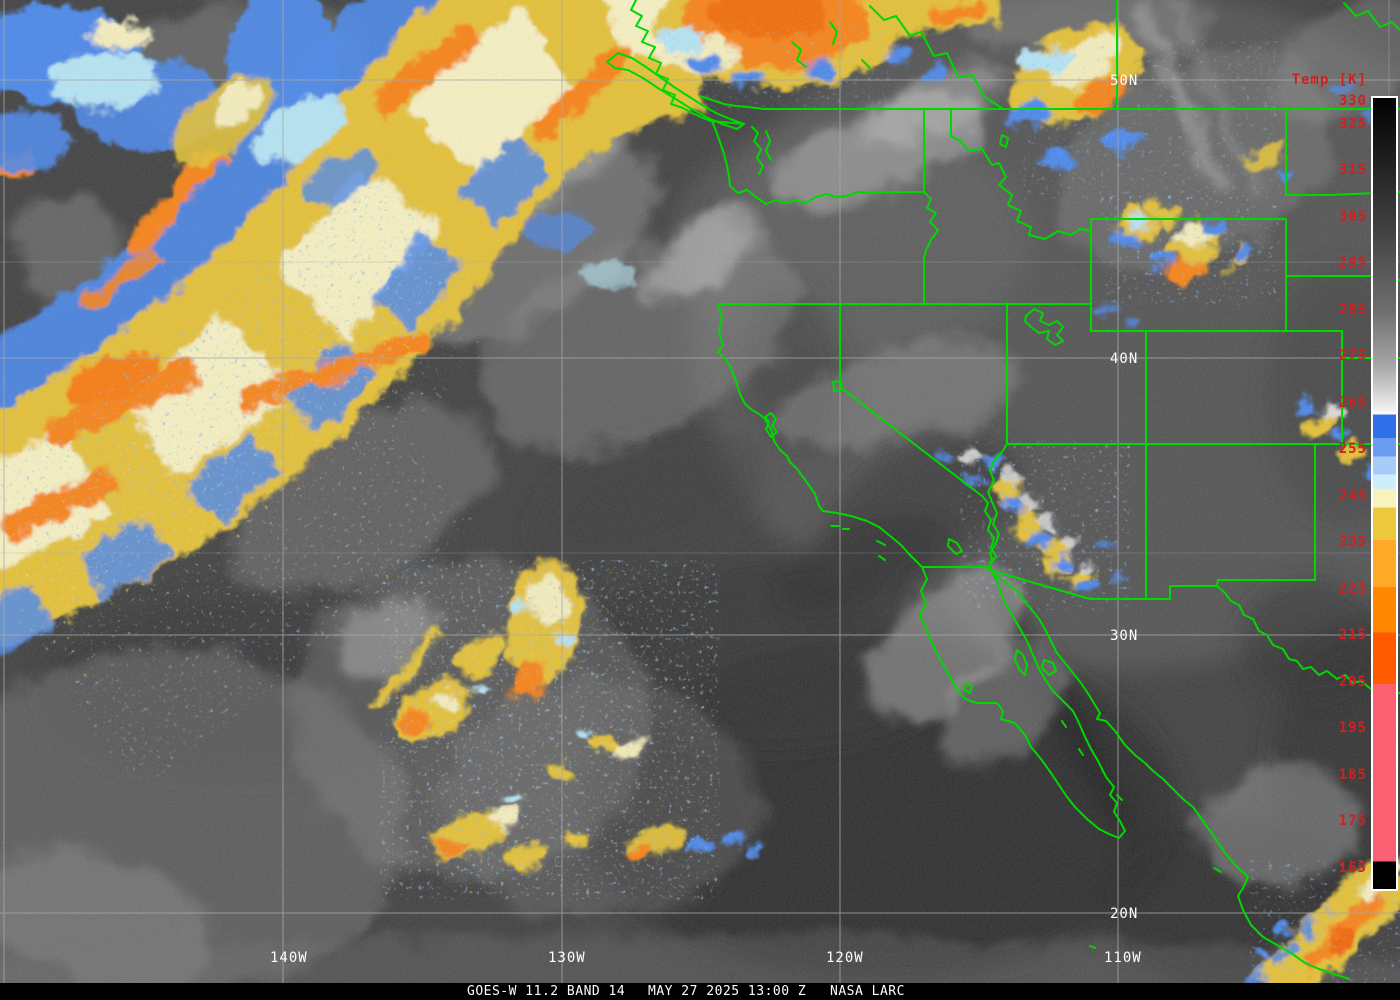 This screenshot has width=1400, height=1000. I want to click on caption-credit: NASA LARC, so click(867, 991).